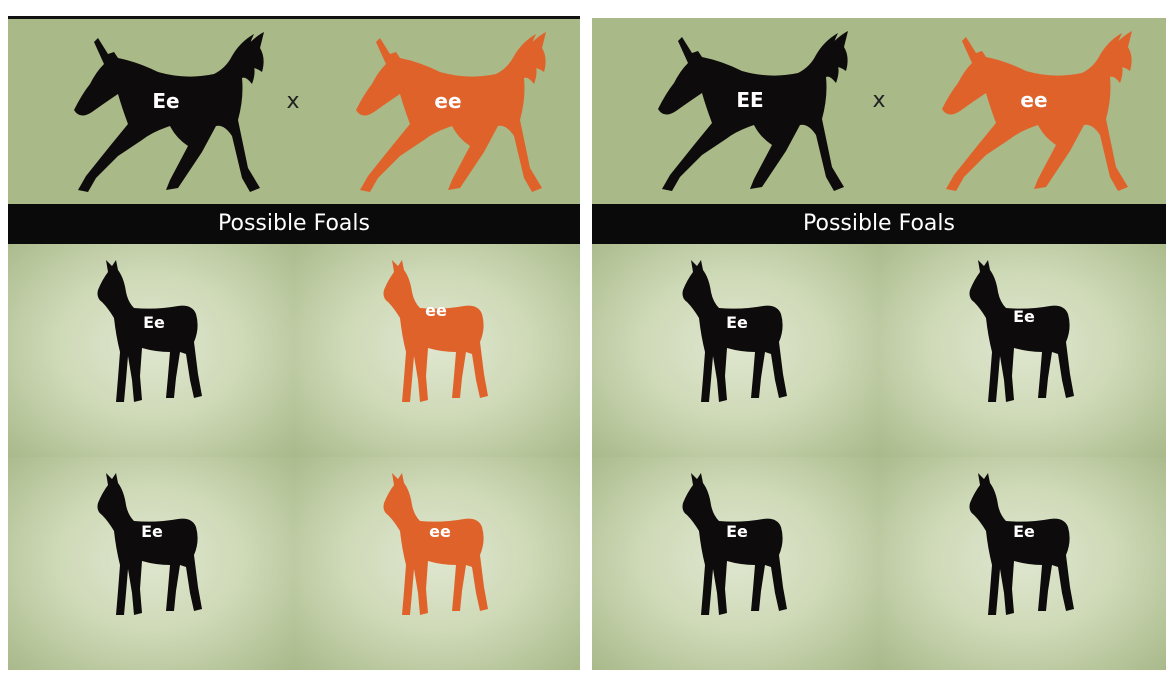  I want to click on parents-row: EE x ee, so click(879, 111).